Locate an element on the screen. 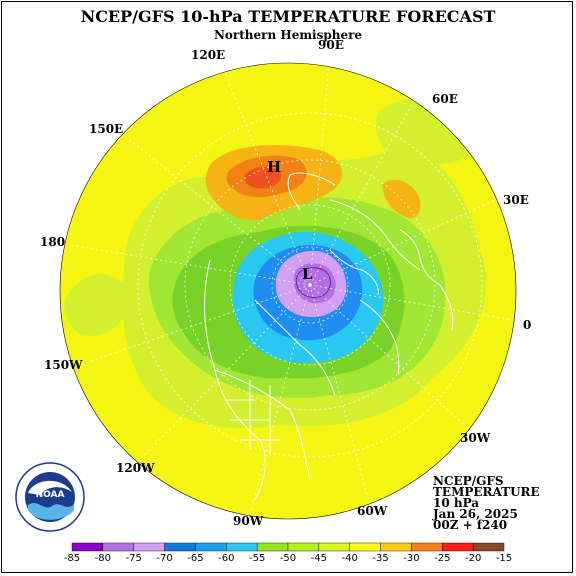 The image size is (576, 576). longitude-label-60e: 60E is located at coordinates (445, 99).